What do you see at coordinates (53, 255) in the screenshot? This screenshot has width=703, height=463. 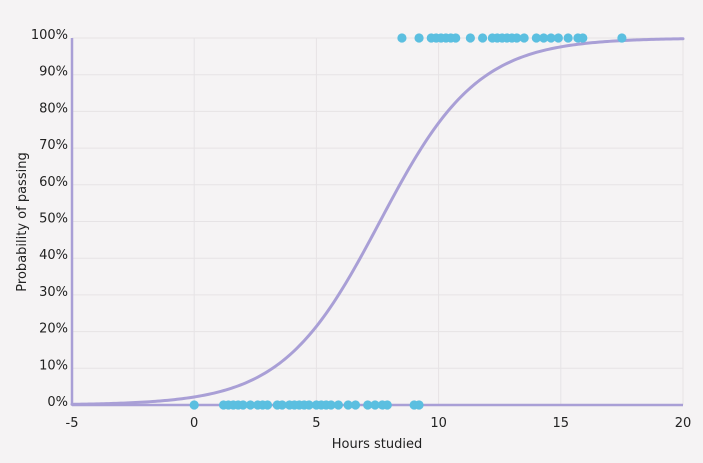 I see `y-tick-label: 40%` at bounding box center [53, 255].